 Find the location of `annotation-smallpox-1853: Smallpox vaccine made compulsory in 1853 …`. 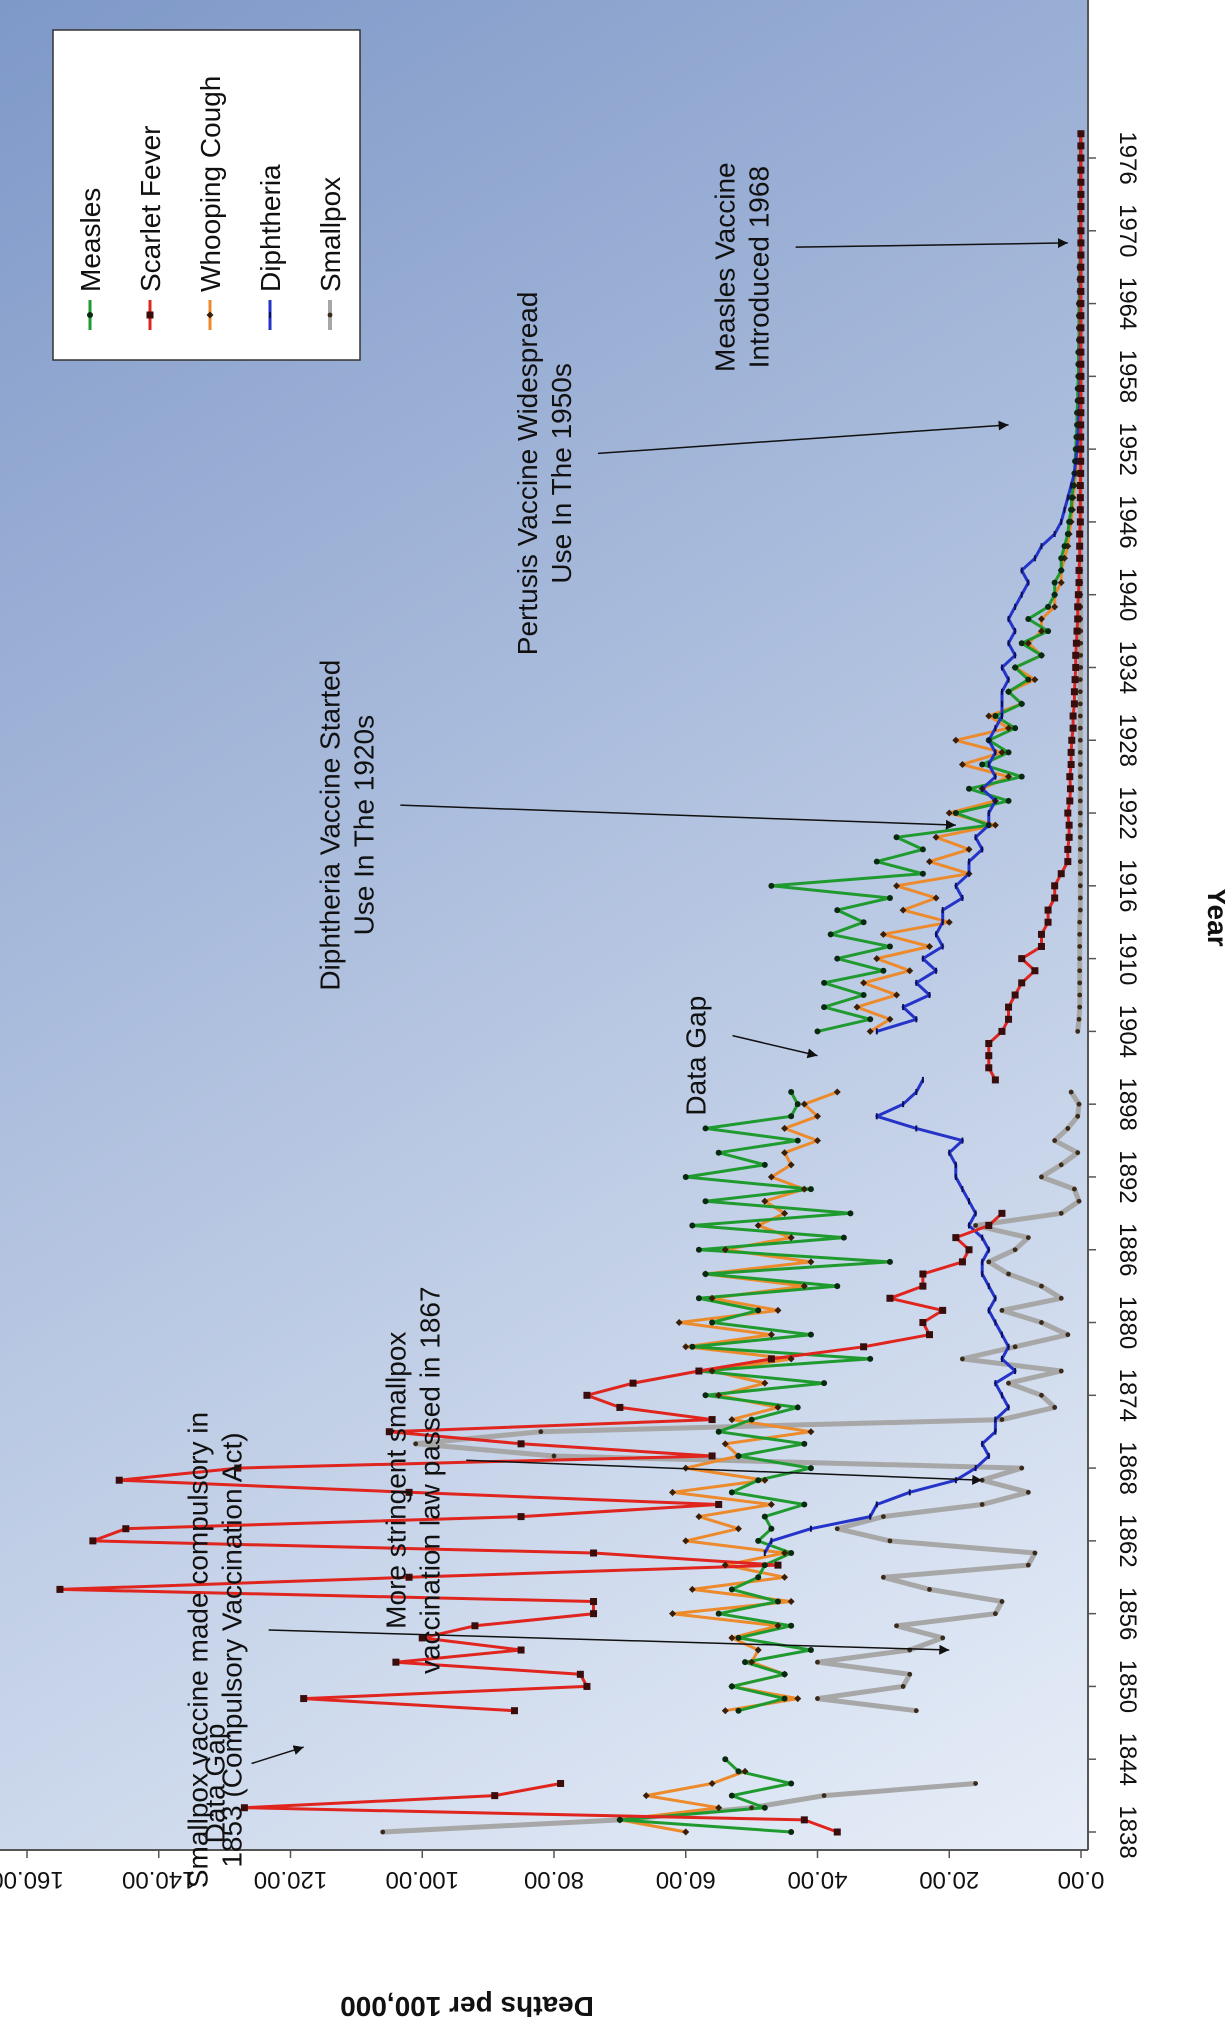

annotation-smallpox-1853: Smallpox vaccine made compulsory in 1853 … is located at coordinates (566, 1650).